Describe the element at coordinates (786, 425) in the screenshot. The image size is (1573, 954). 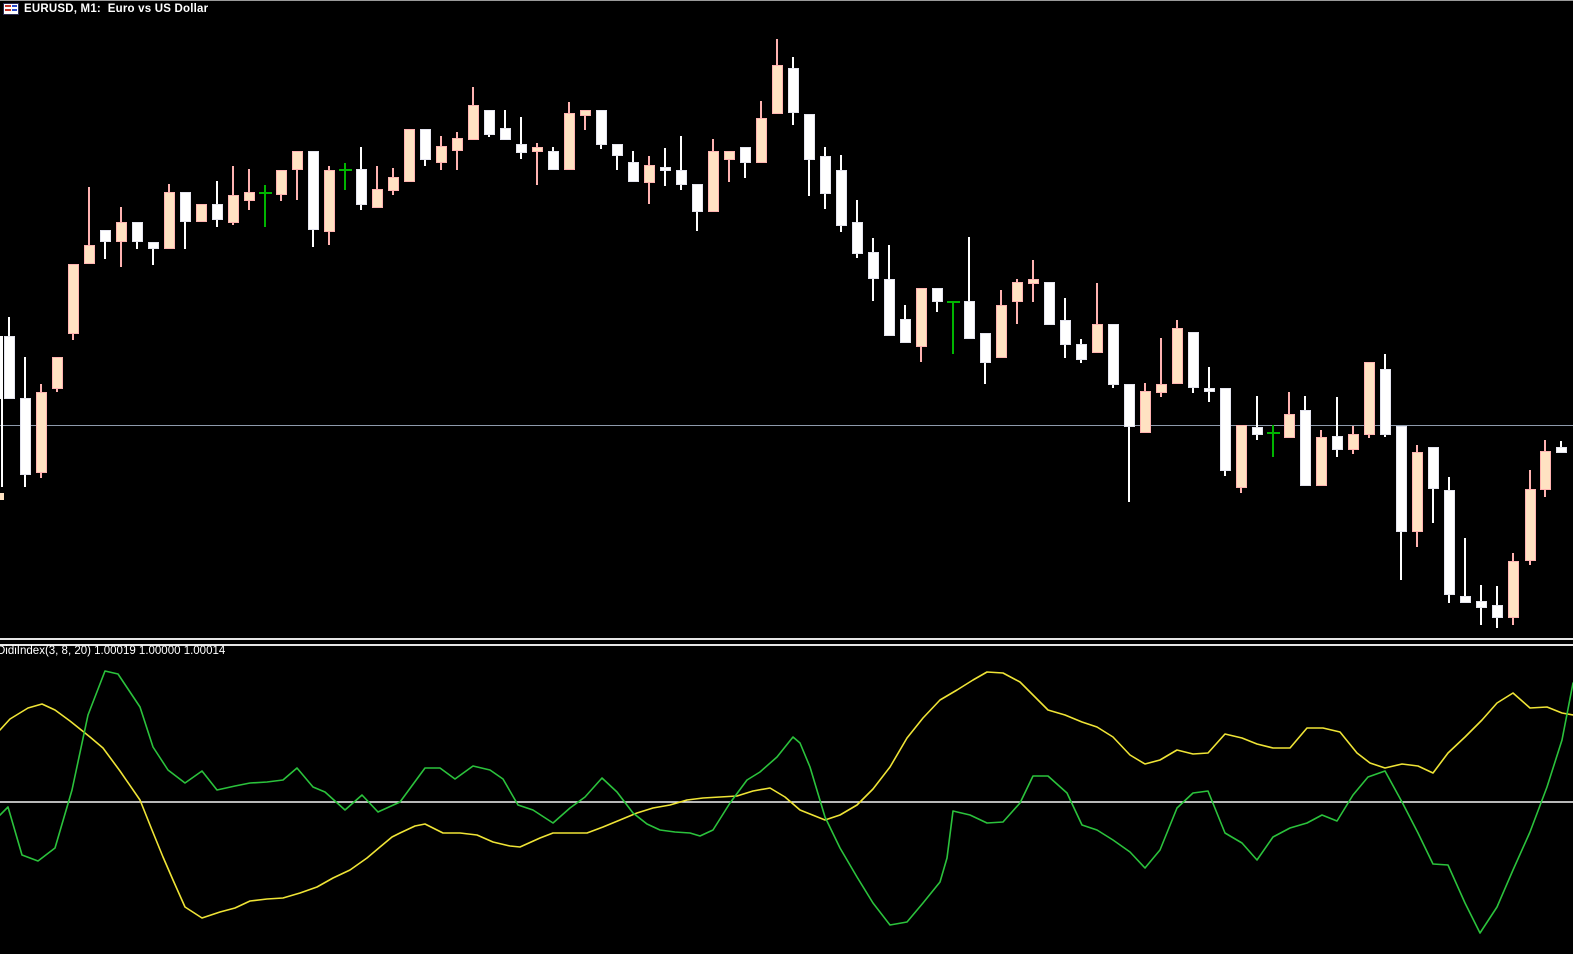
I see `bid-price-line` at that location.